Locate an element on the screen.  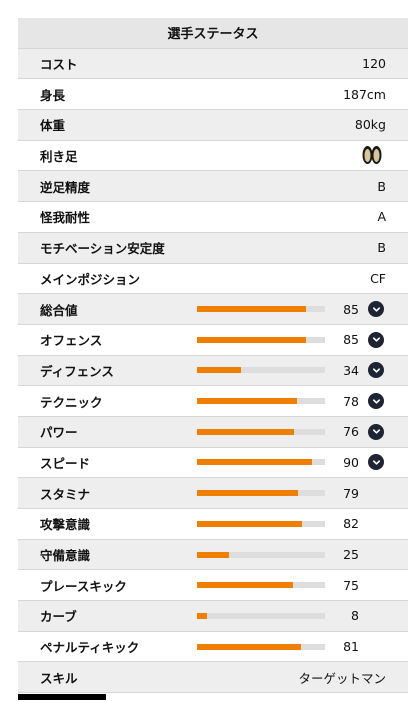
page-title: 選手ステータス is located at coordinates (213, 35).